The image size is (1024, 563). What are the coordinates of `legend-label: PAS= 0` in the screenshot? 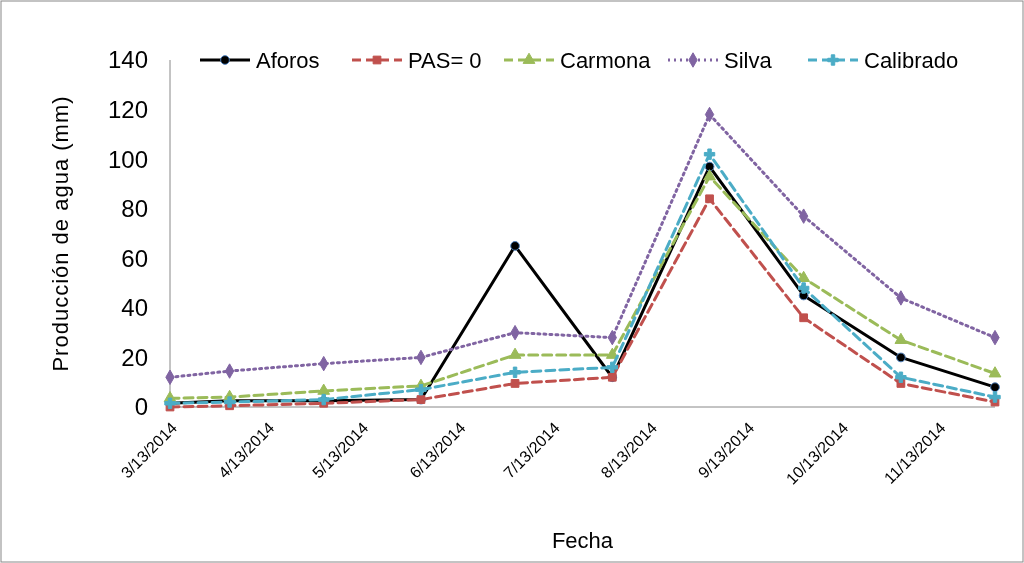 It's located at (445, 60).